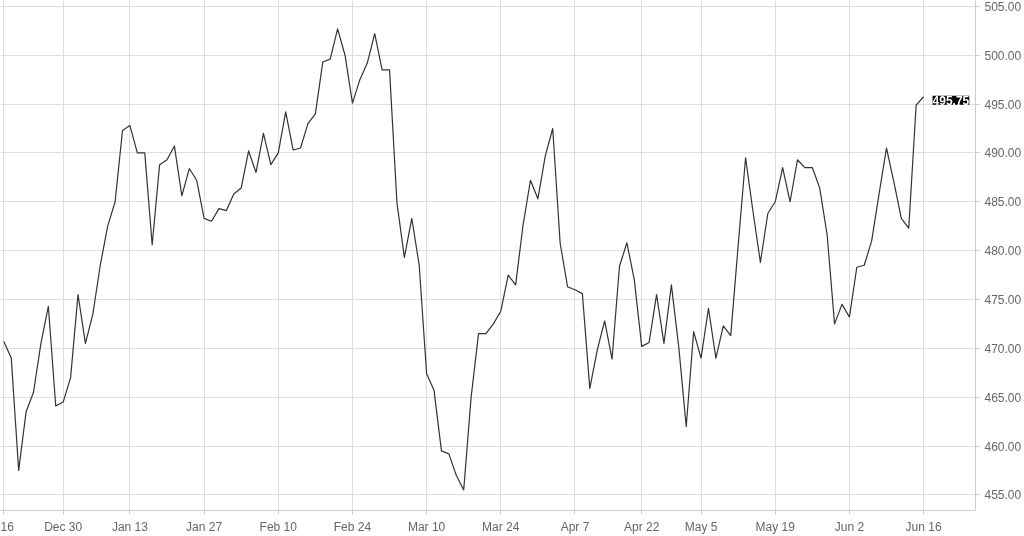 The image size is (1024, 536). What do you see at coordinates (701, 526) in the screenshot?
I see `x-tick-label: May 5` at bounding box center [701, 526].